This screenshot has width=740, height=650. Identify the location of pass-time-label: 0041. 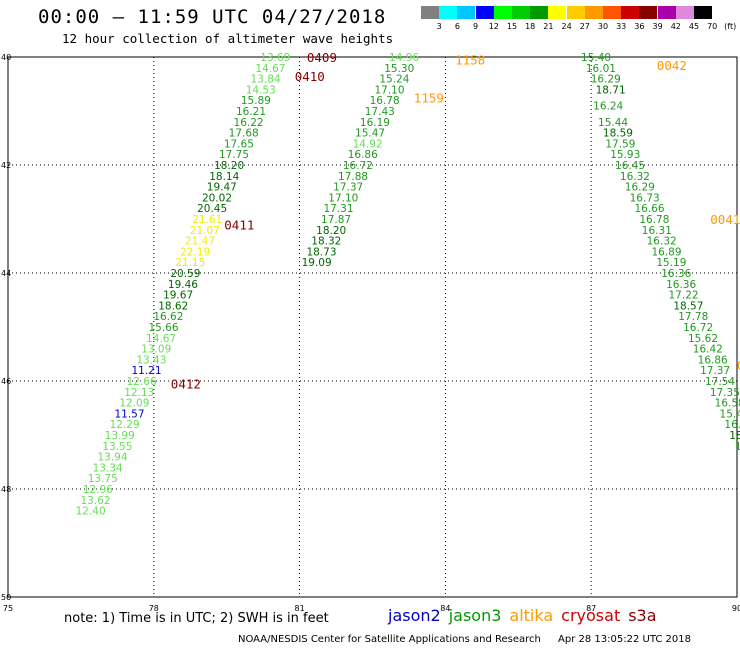
(725, 219).